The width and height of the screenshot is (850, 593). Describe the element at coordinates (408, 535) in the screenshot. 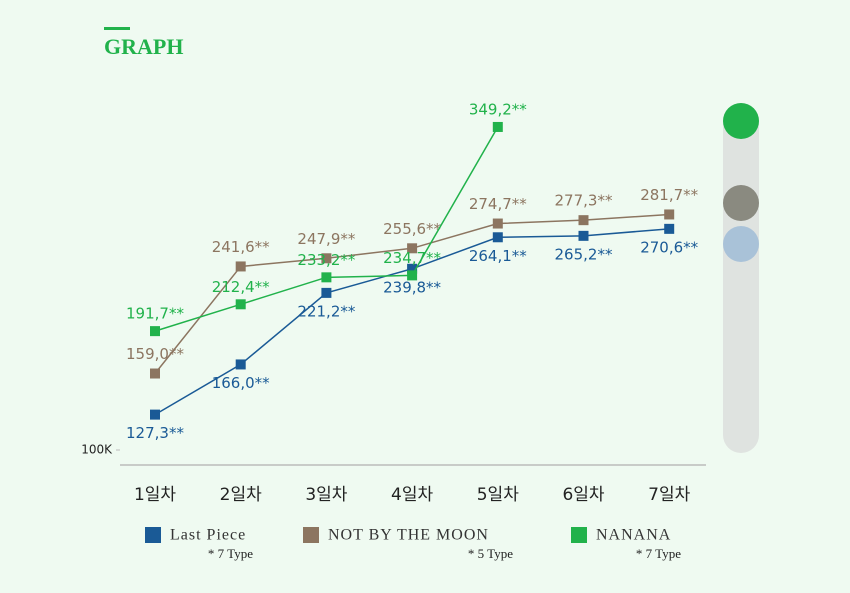

I see `legend-label: NOT BY THE MOON` at that location.